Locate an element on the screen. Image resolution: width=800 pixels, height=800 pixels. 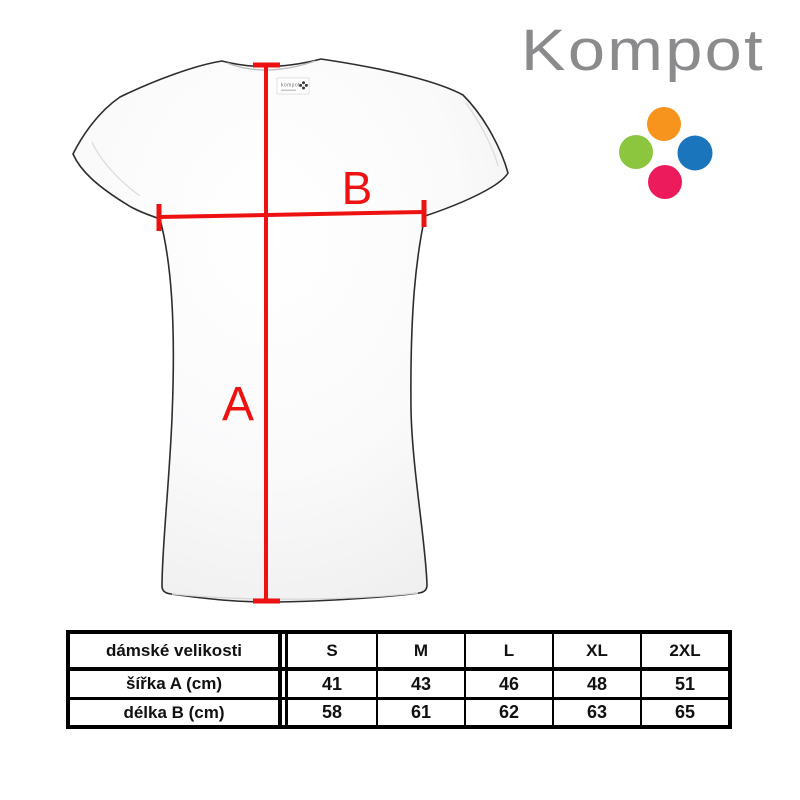
measurement-label-a: A is located at coordinates (238, 404).